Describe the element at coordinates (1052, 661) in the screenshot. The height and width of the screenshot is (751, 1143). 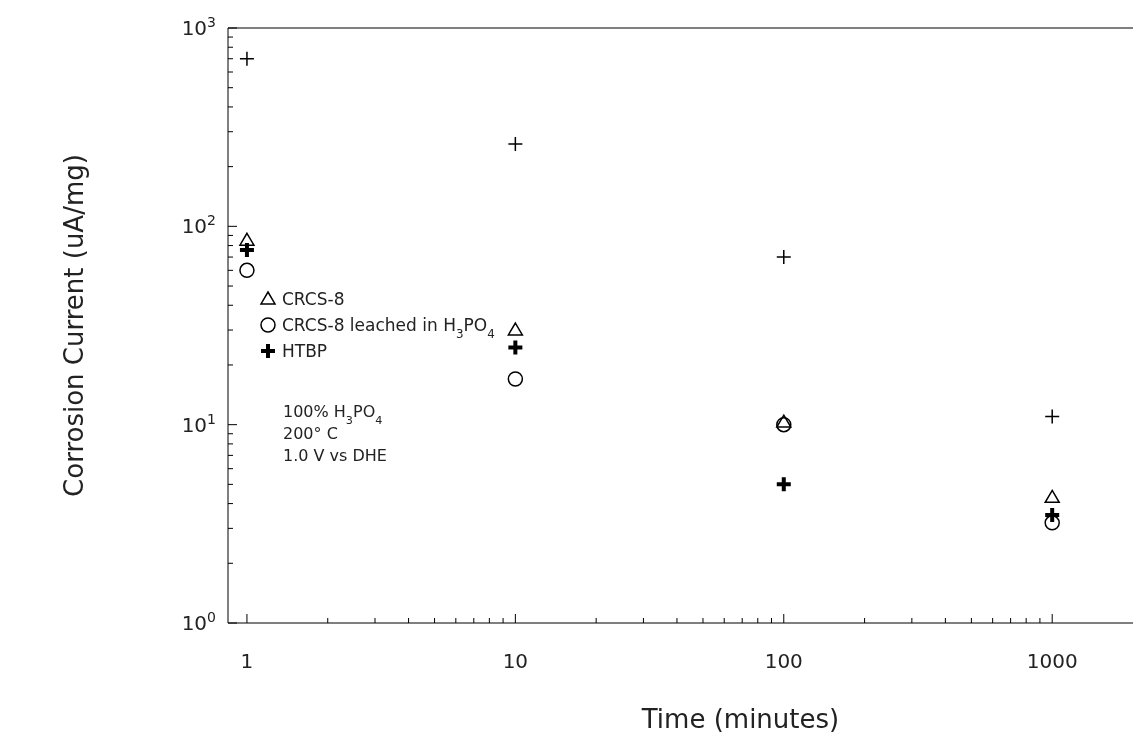
I see `x-tick-label: 1000` at that location.